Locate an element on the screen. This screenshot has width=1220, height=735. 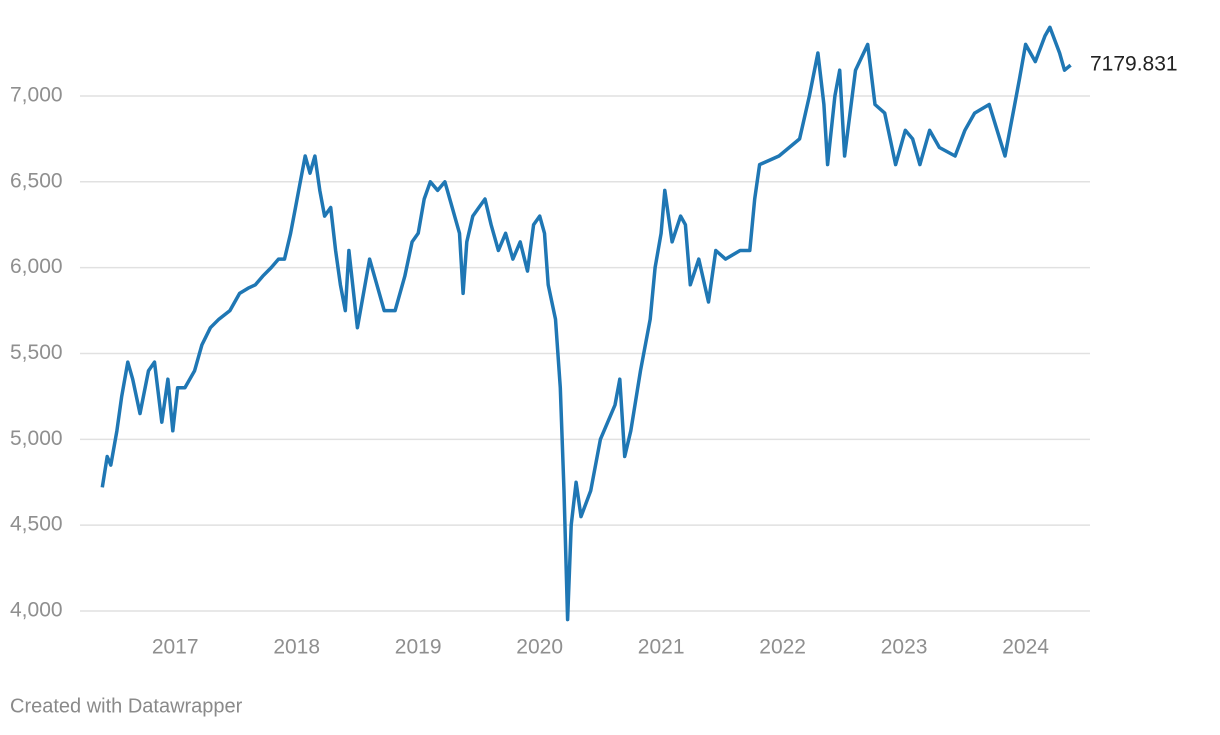
x-tick-label: 2018 is located at coordinates (296, 647).